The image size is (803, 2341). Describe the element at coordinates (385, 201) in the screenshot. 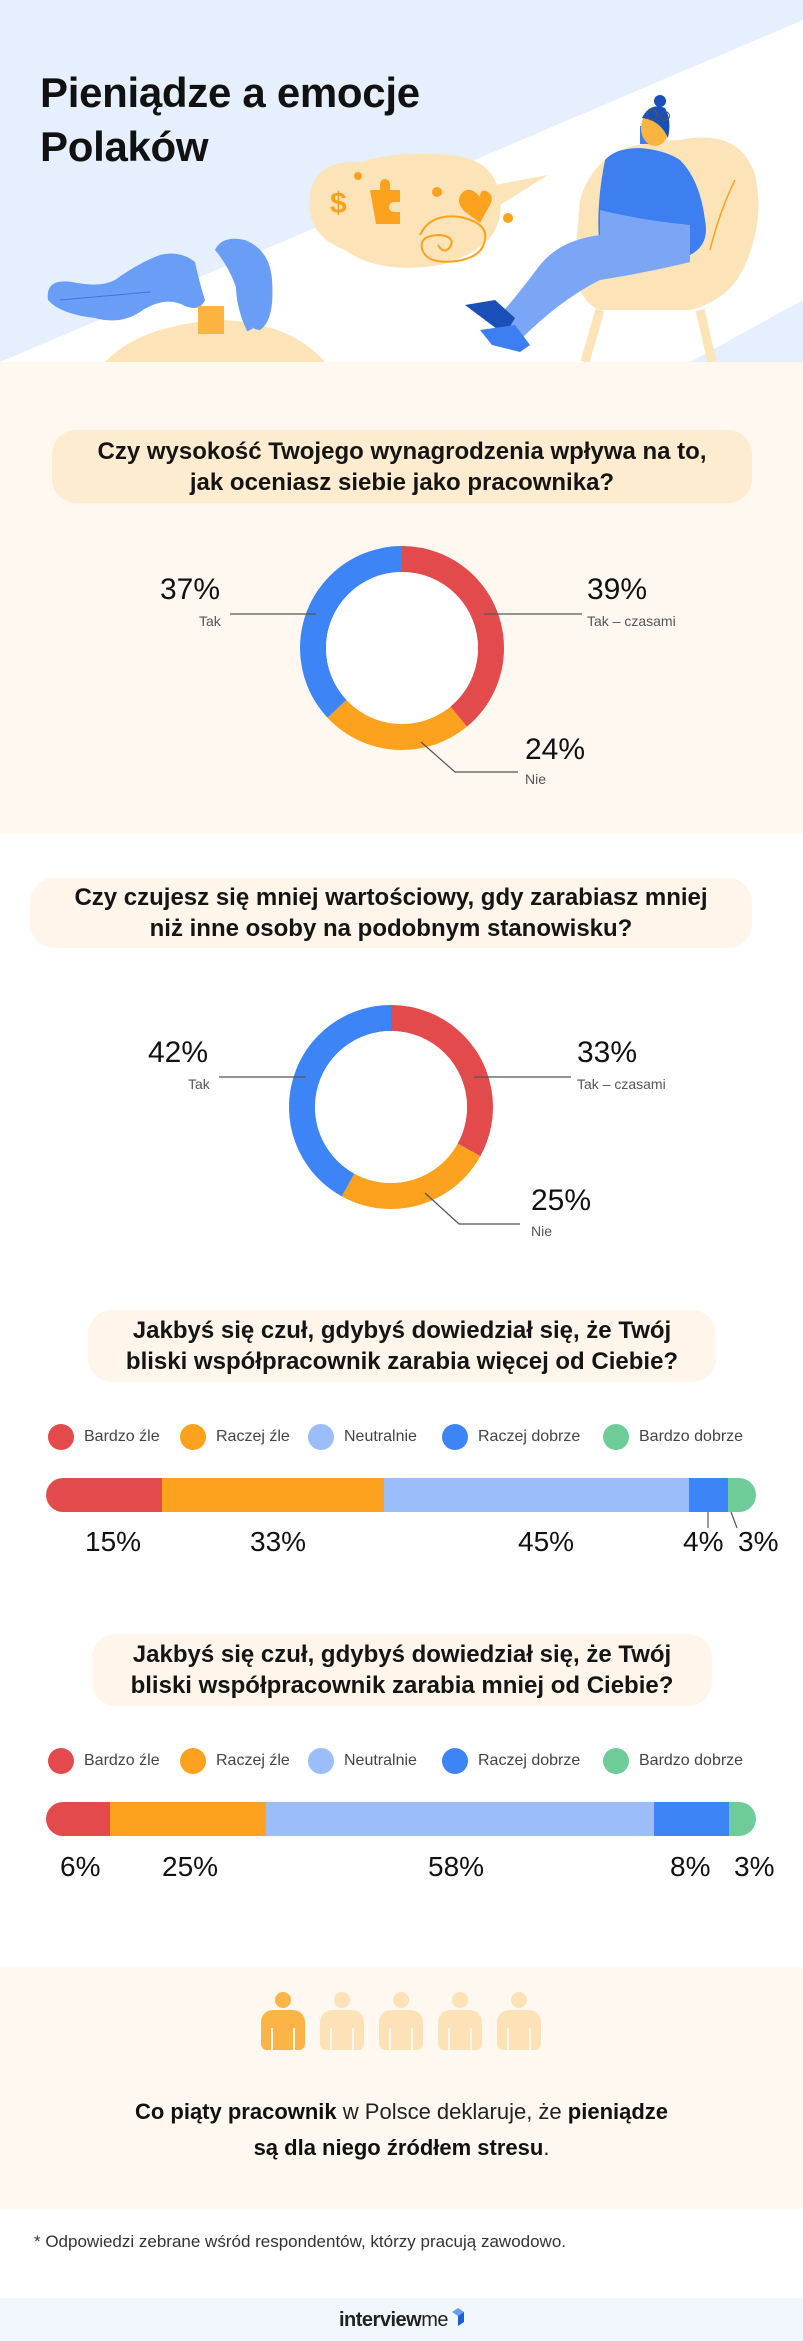

I see `puzzle-icon` at that location.